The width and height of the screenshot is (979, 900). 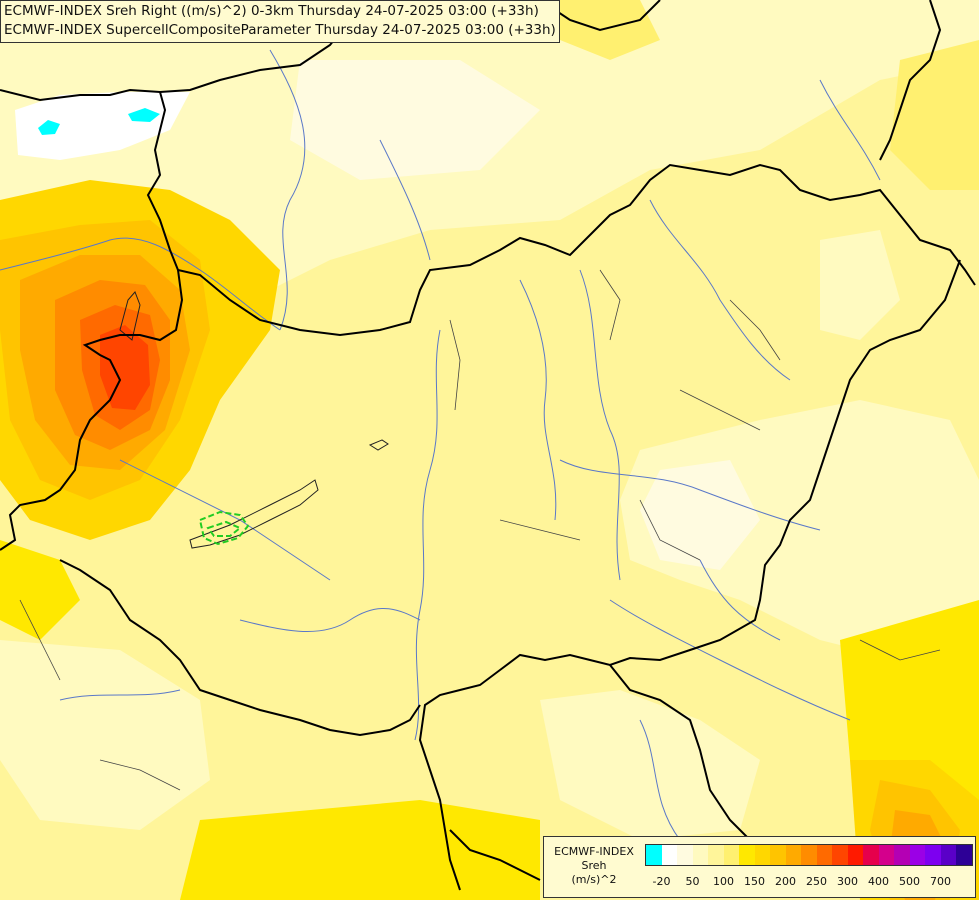 What do you see at coordinates (594, 851) in the screenshot?
I see `legend-title-model: ECMWF-INDEX` at bounding box center [594, 851].